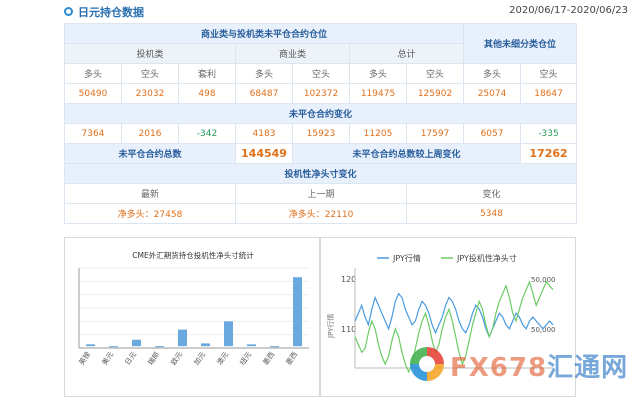  I want to click on spec-group-header: 投机类, so click(150, 53).